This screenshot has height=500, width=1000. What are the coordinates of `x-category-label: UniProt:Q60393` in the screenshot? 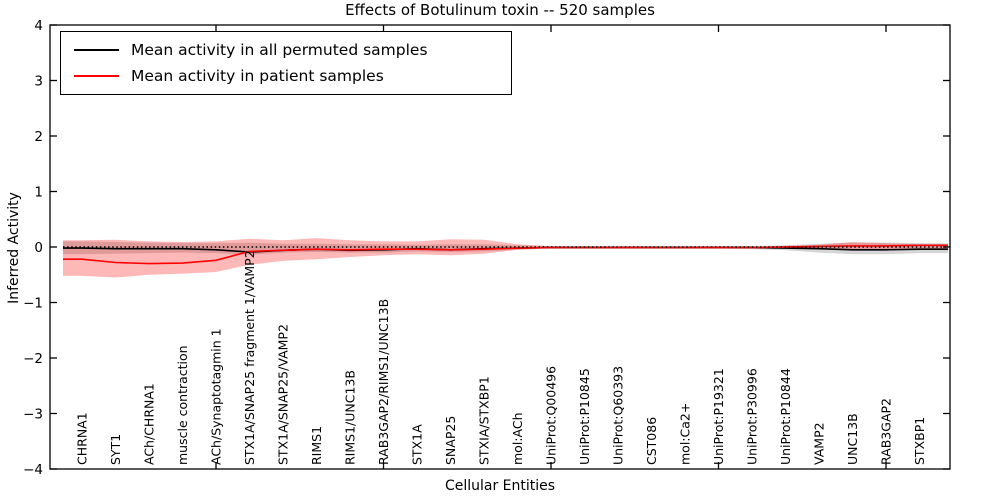 It's located at (618, 415).